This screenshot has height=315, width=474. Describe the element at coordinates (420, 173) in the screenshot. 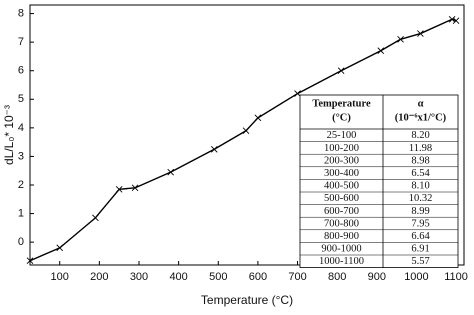

I see `table-cell: 6.54` at that location.